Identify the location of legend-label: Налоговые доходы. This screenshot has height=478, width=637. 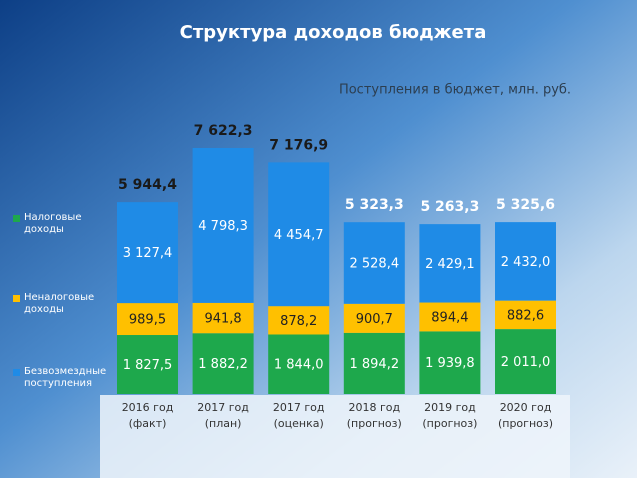
(53, 223).